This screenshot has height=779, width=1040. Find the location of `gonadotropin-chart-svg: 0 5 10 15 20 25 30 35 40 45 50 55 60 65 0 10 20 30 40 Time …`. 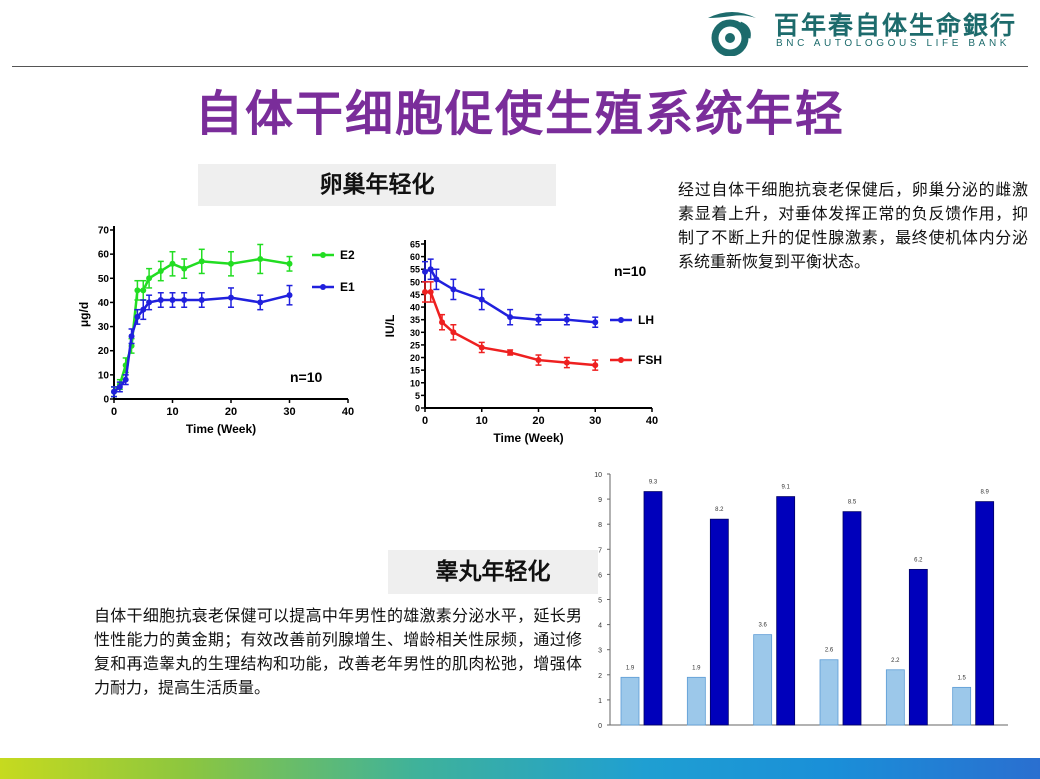

gonadotropin-chart-svg: 0 5 10 15 20 25 30 35 40 45 50 55 60 65 0 10 20 30 40 Time … is located at coordinates (523, 343).